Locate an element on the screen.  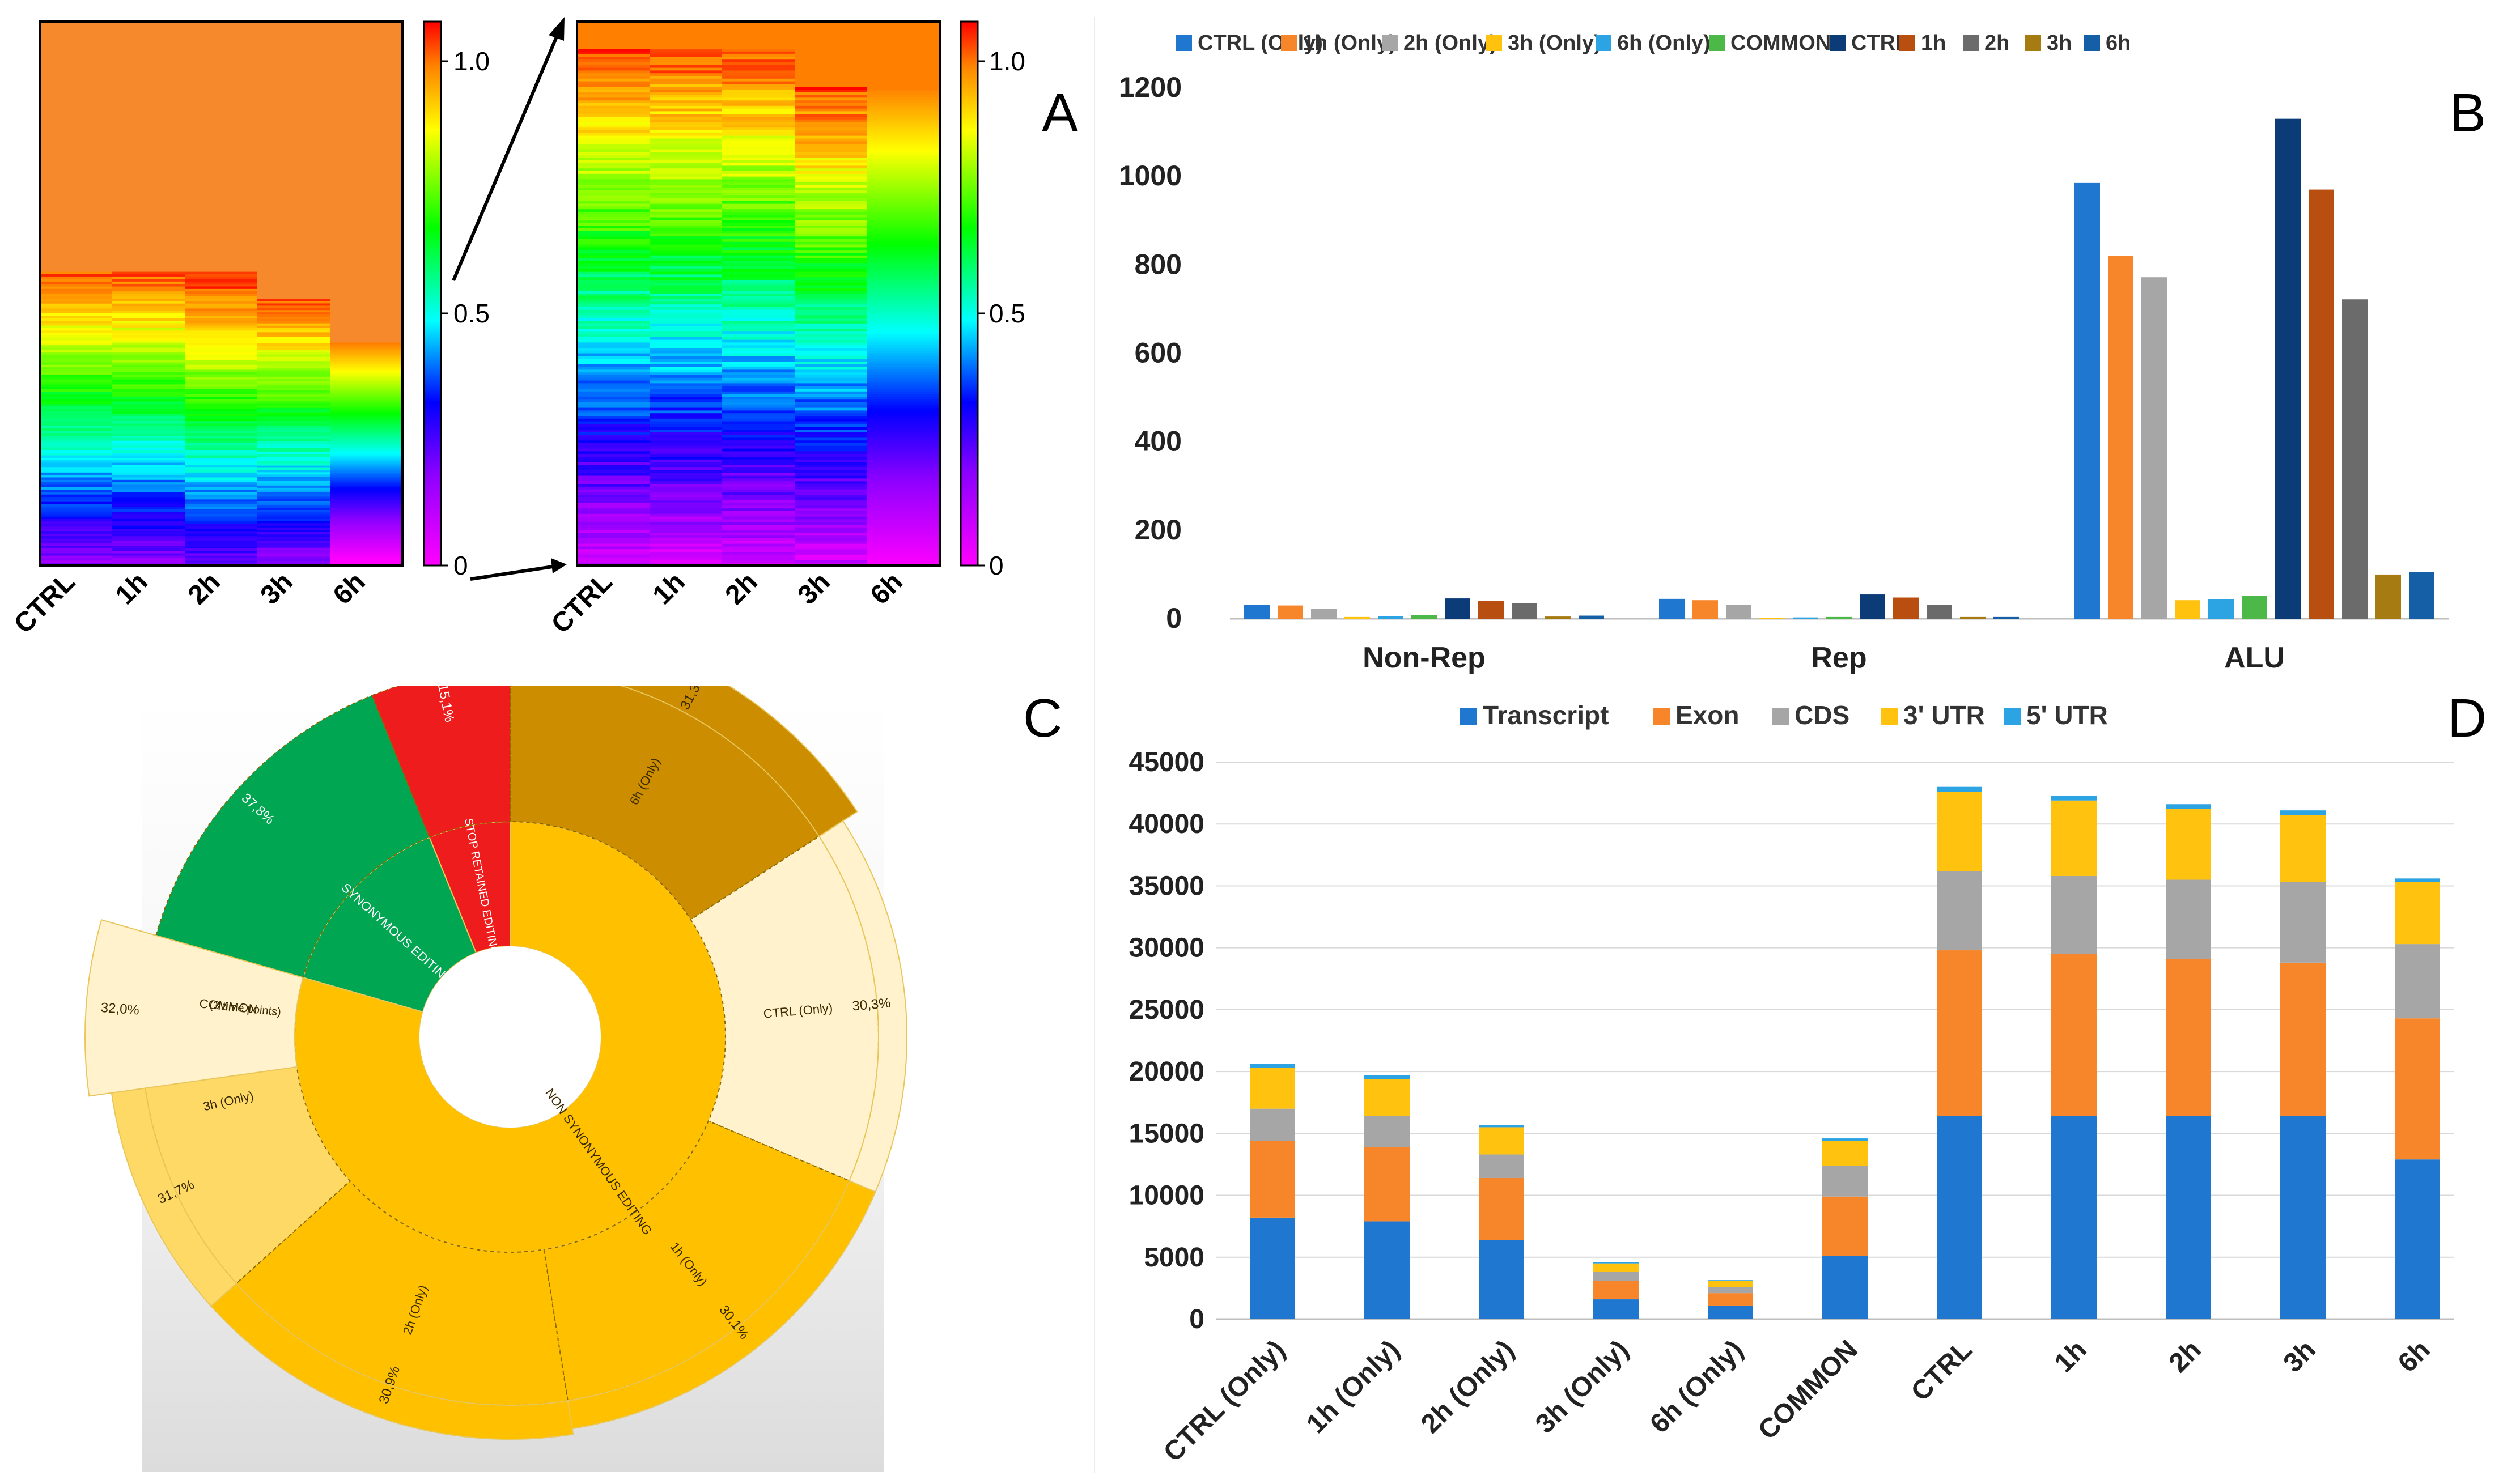
heatmap-right-label-ctrl: CTRL is located at coordinates (582, 603).